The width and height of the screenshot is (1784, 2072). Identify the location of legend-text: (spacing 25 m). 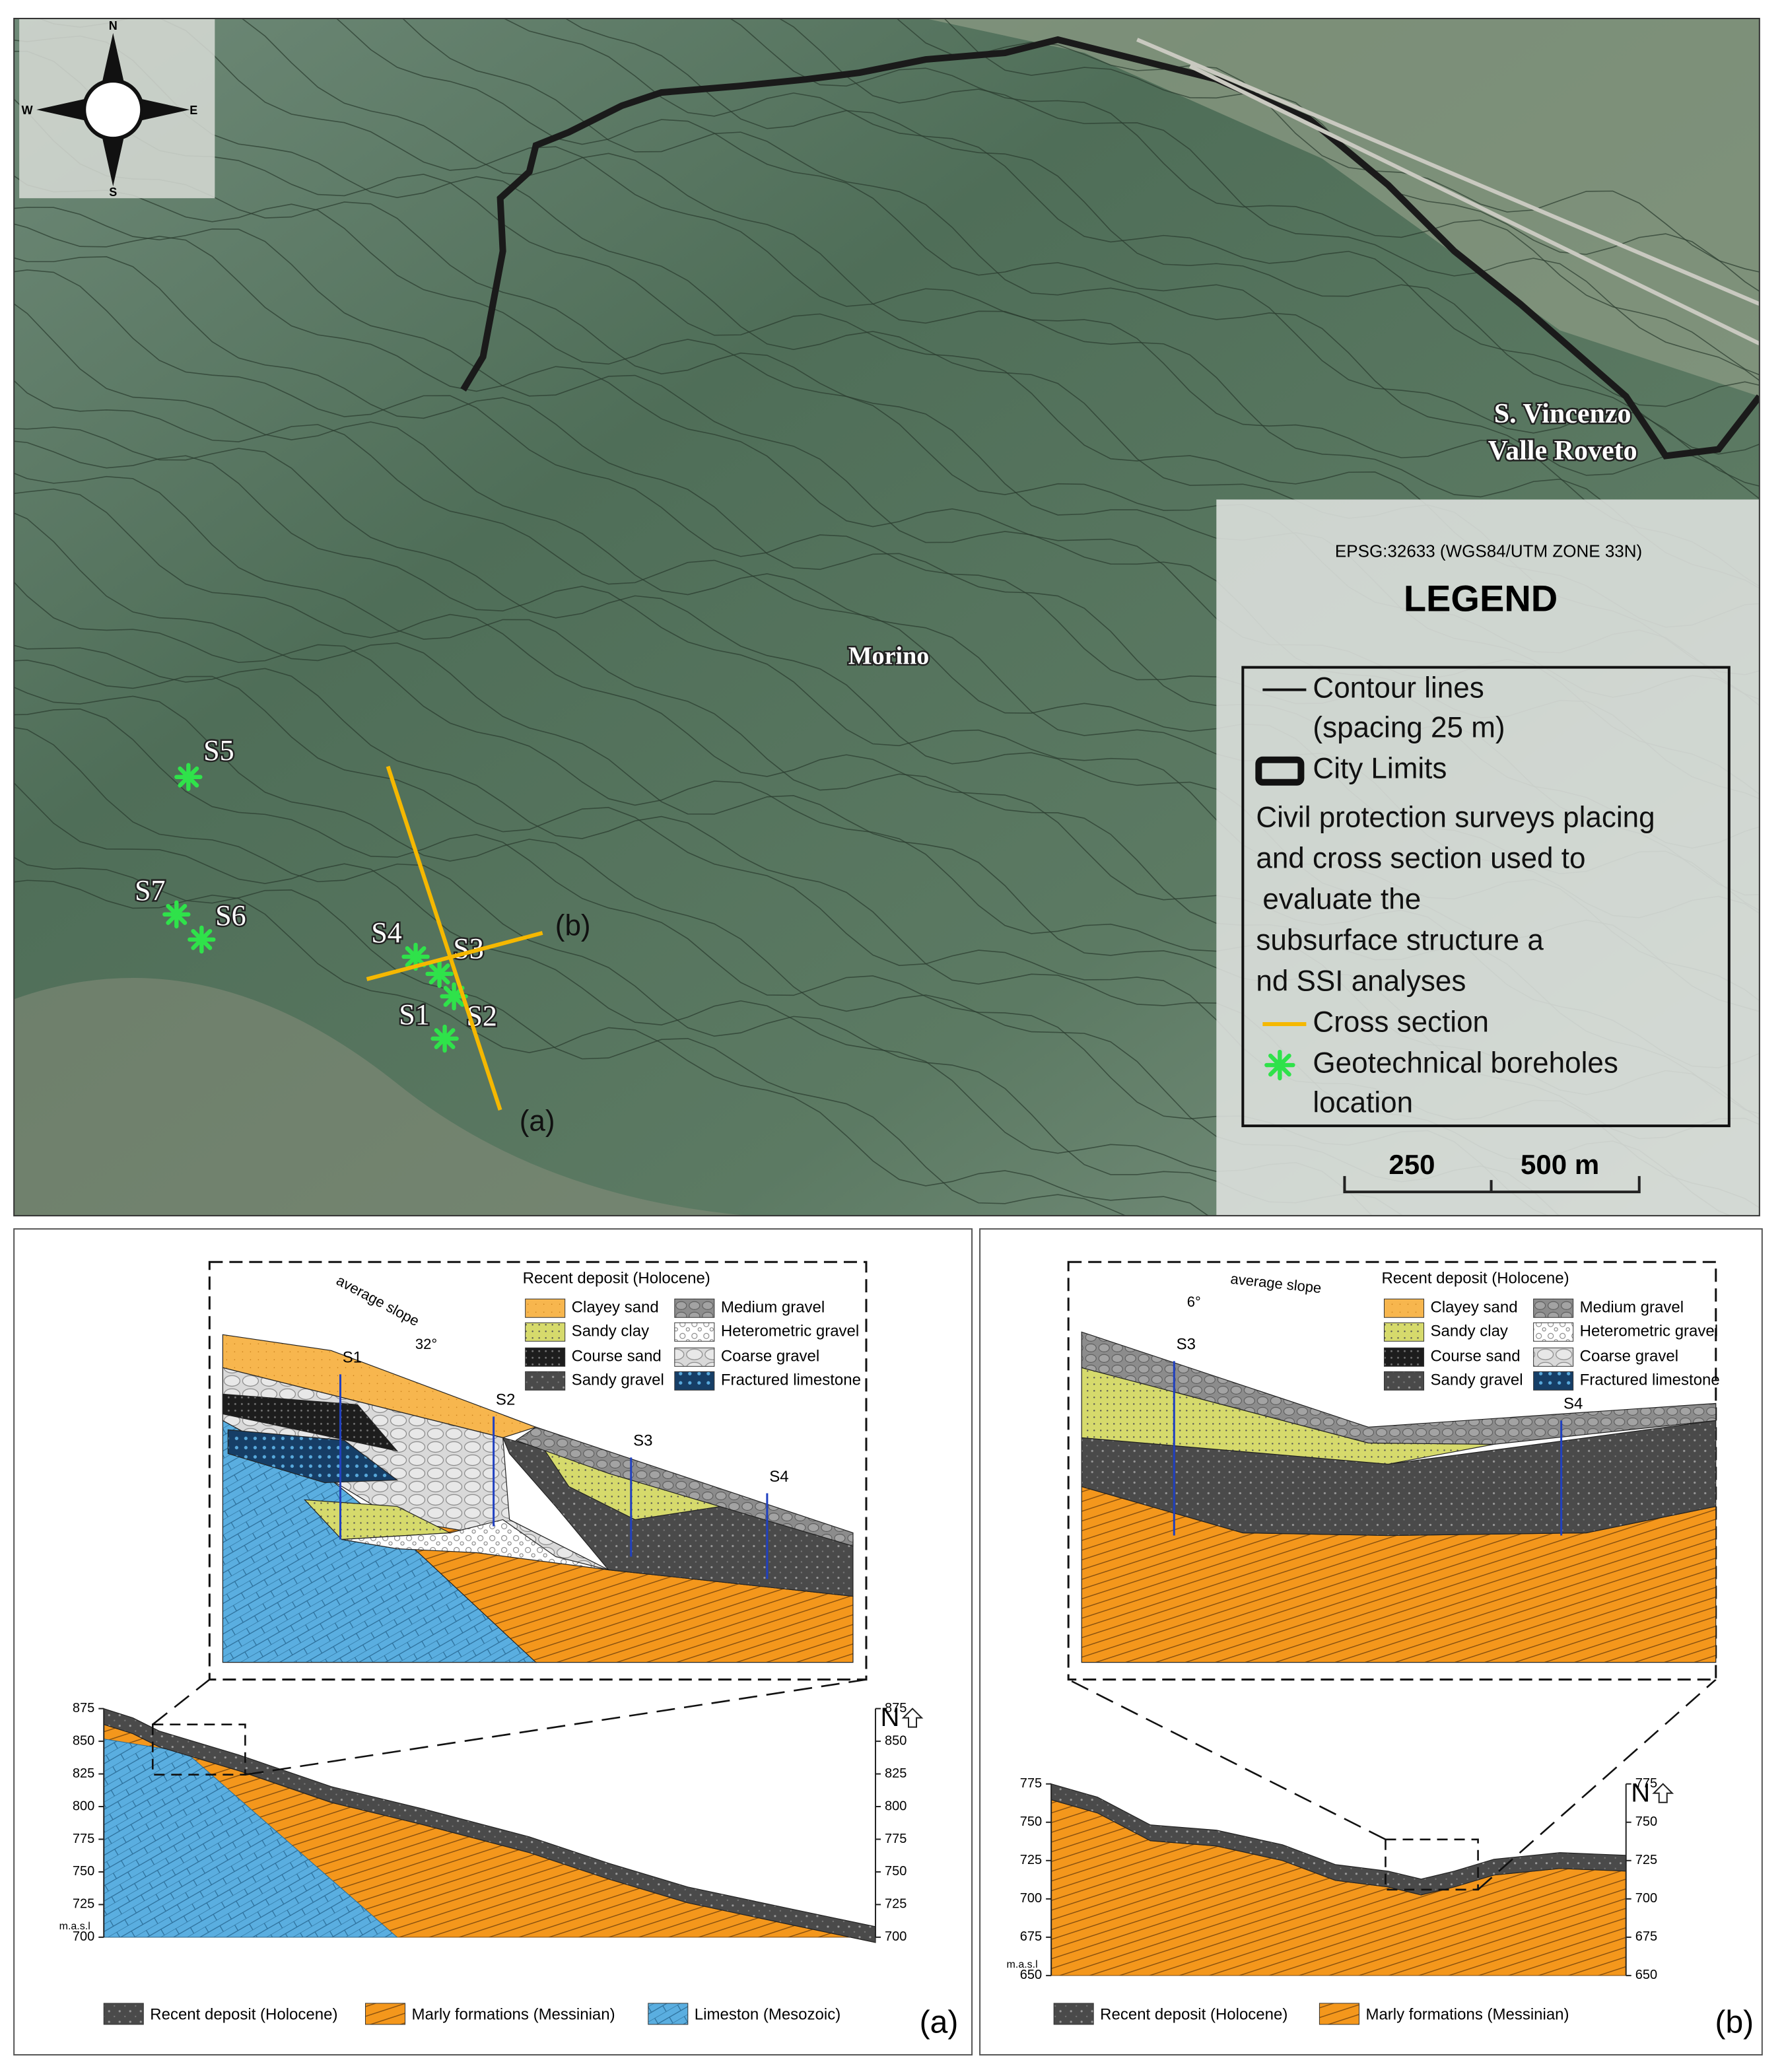
(1409, 727).